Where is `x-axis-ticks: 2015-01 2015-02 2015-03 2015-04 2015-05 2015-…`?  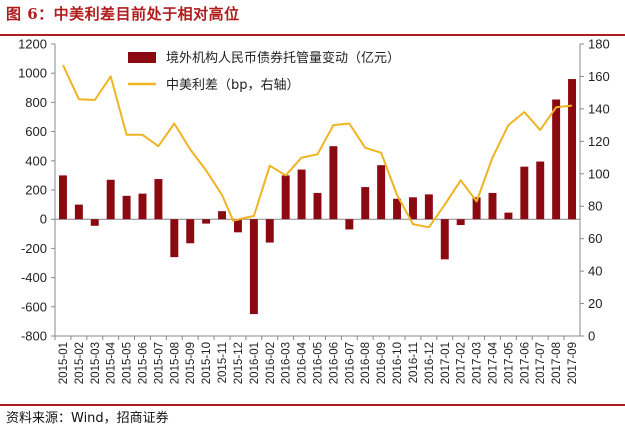
x-axis-ticks: 2015-01 2015-02 2015-03 2015-04 2015-05 2015-… is located at coordinates (316, 360).